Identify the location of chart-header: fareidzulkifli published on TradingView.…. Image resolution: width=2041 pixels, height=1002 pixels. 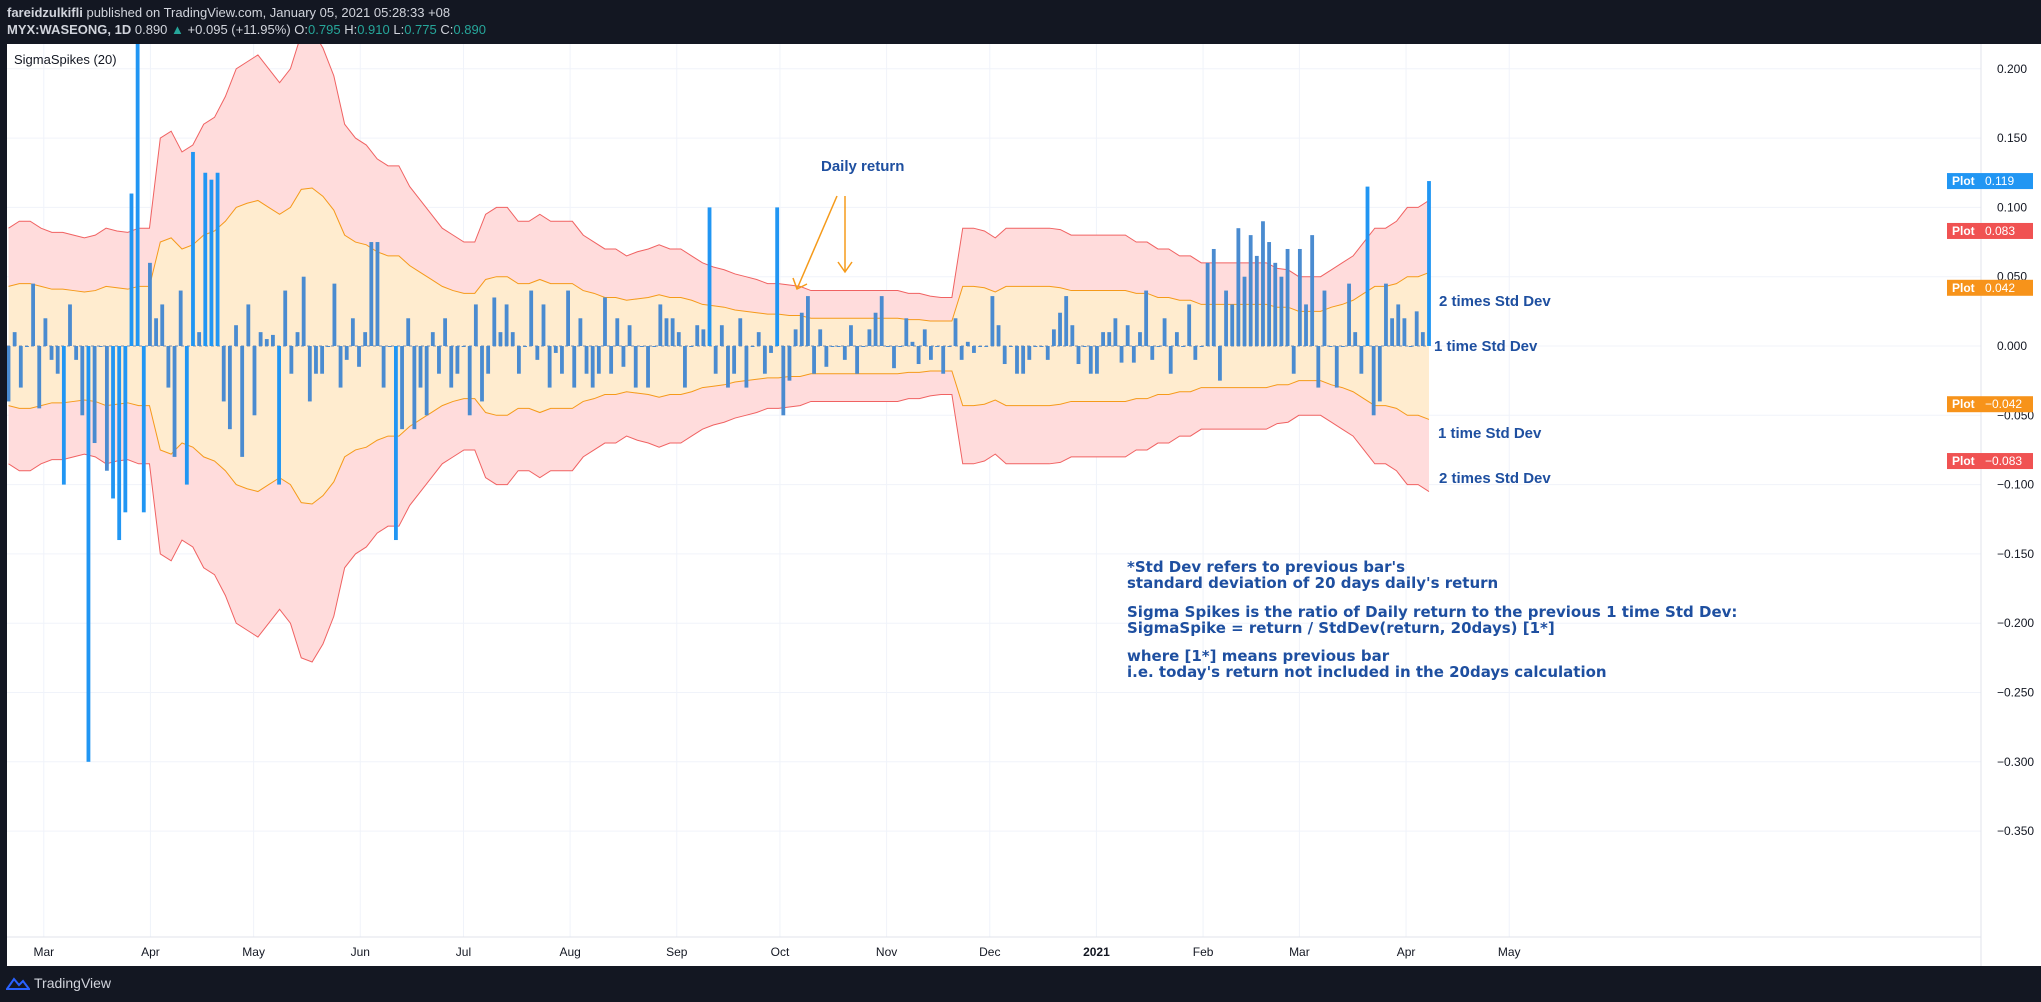
(1020, 22).